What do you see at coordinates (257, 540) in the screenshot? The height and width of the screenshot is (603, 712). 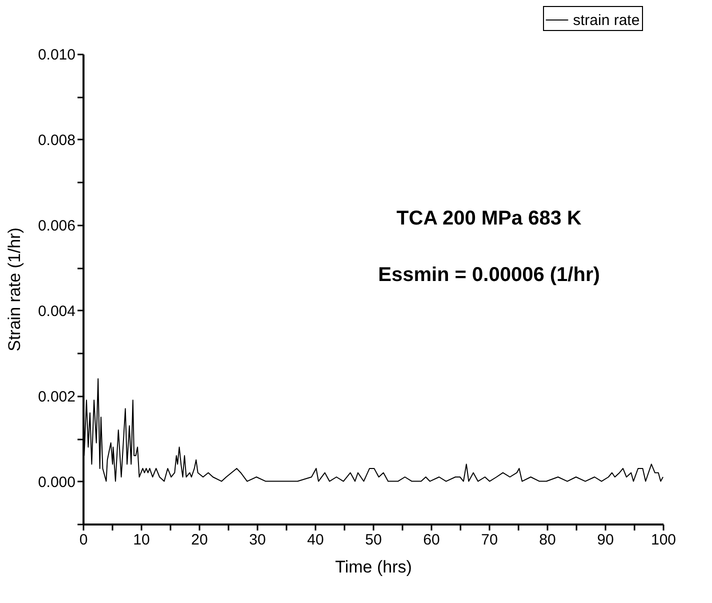 I see `x-tick-label: 30` at bounding box center [257, 540].